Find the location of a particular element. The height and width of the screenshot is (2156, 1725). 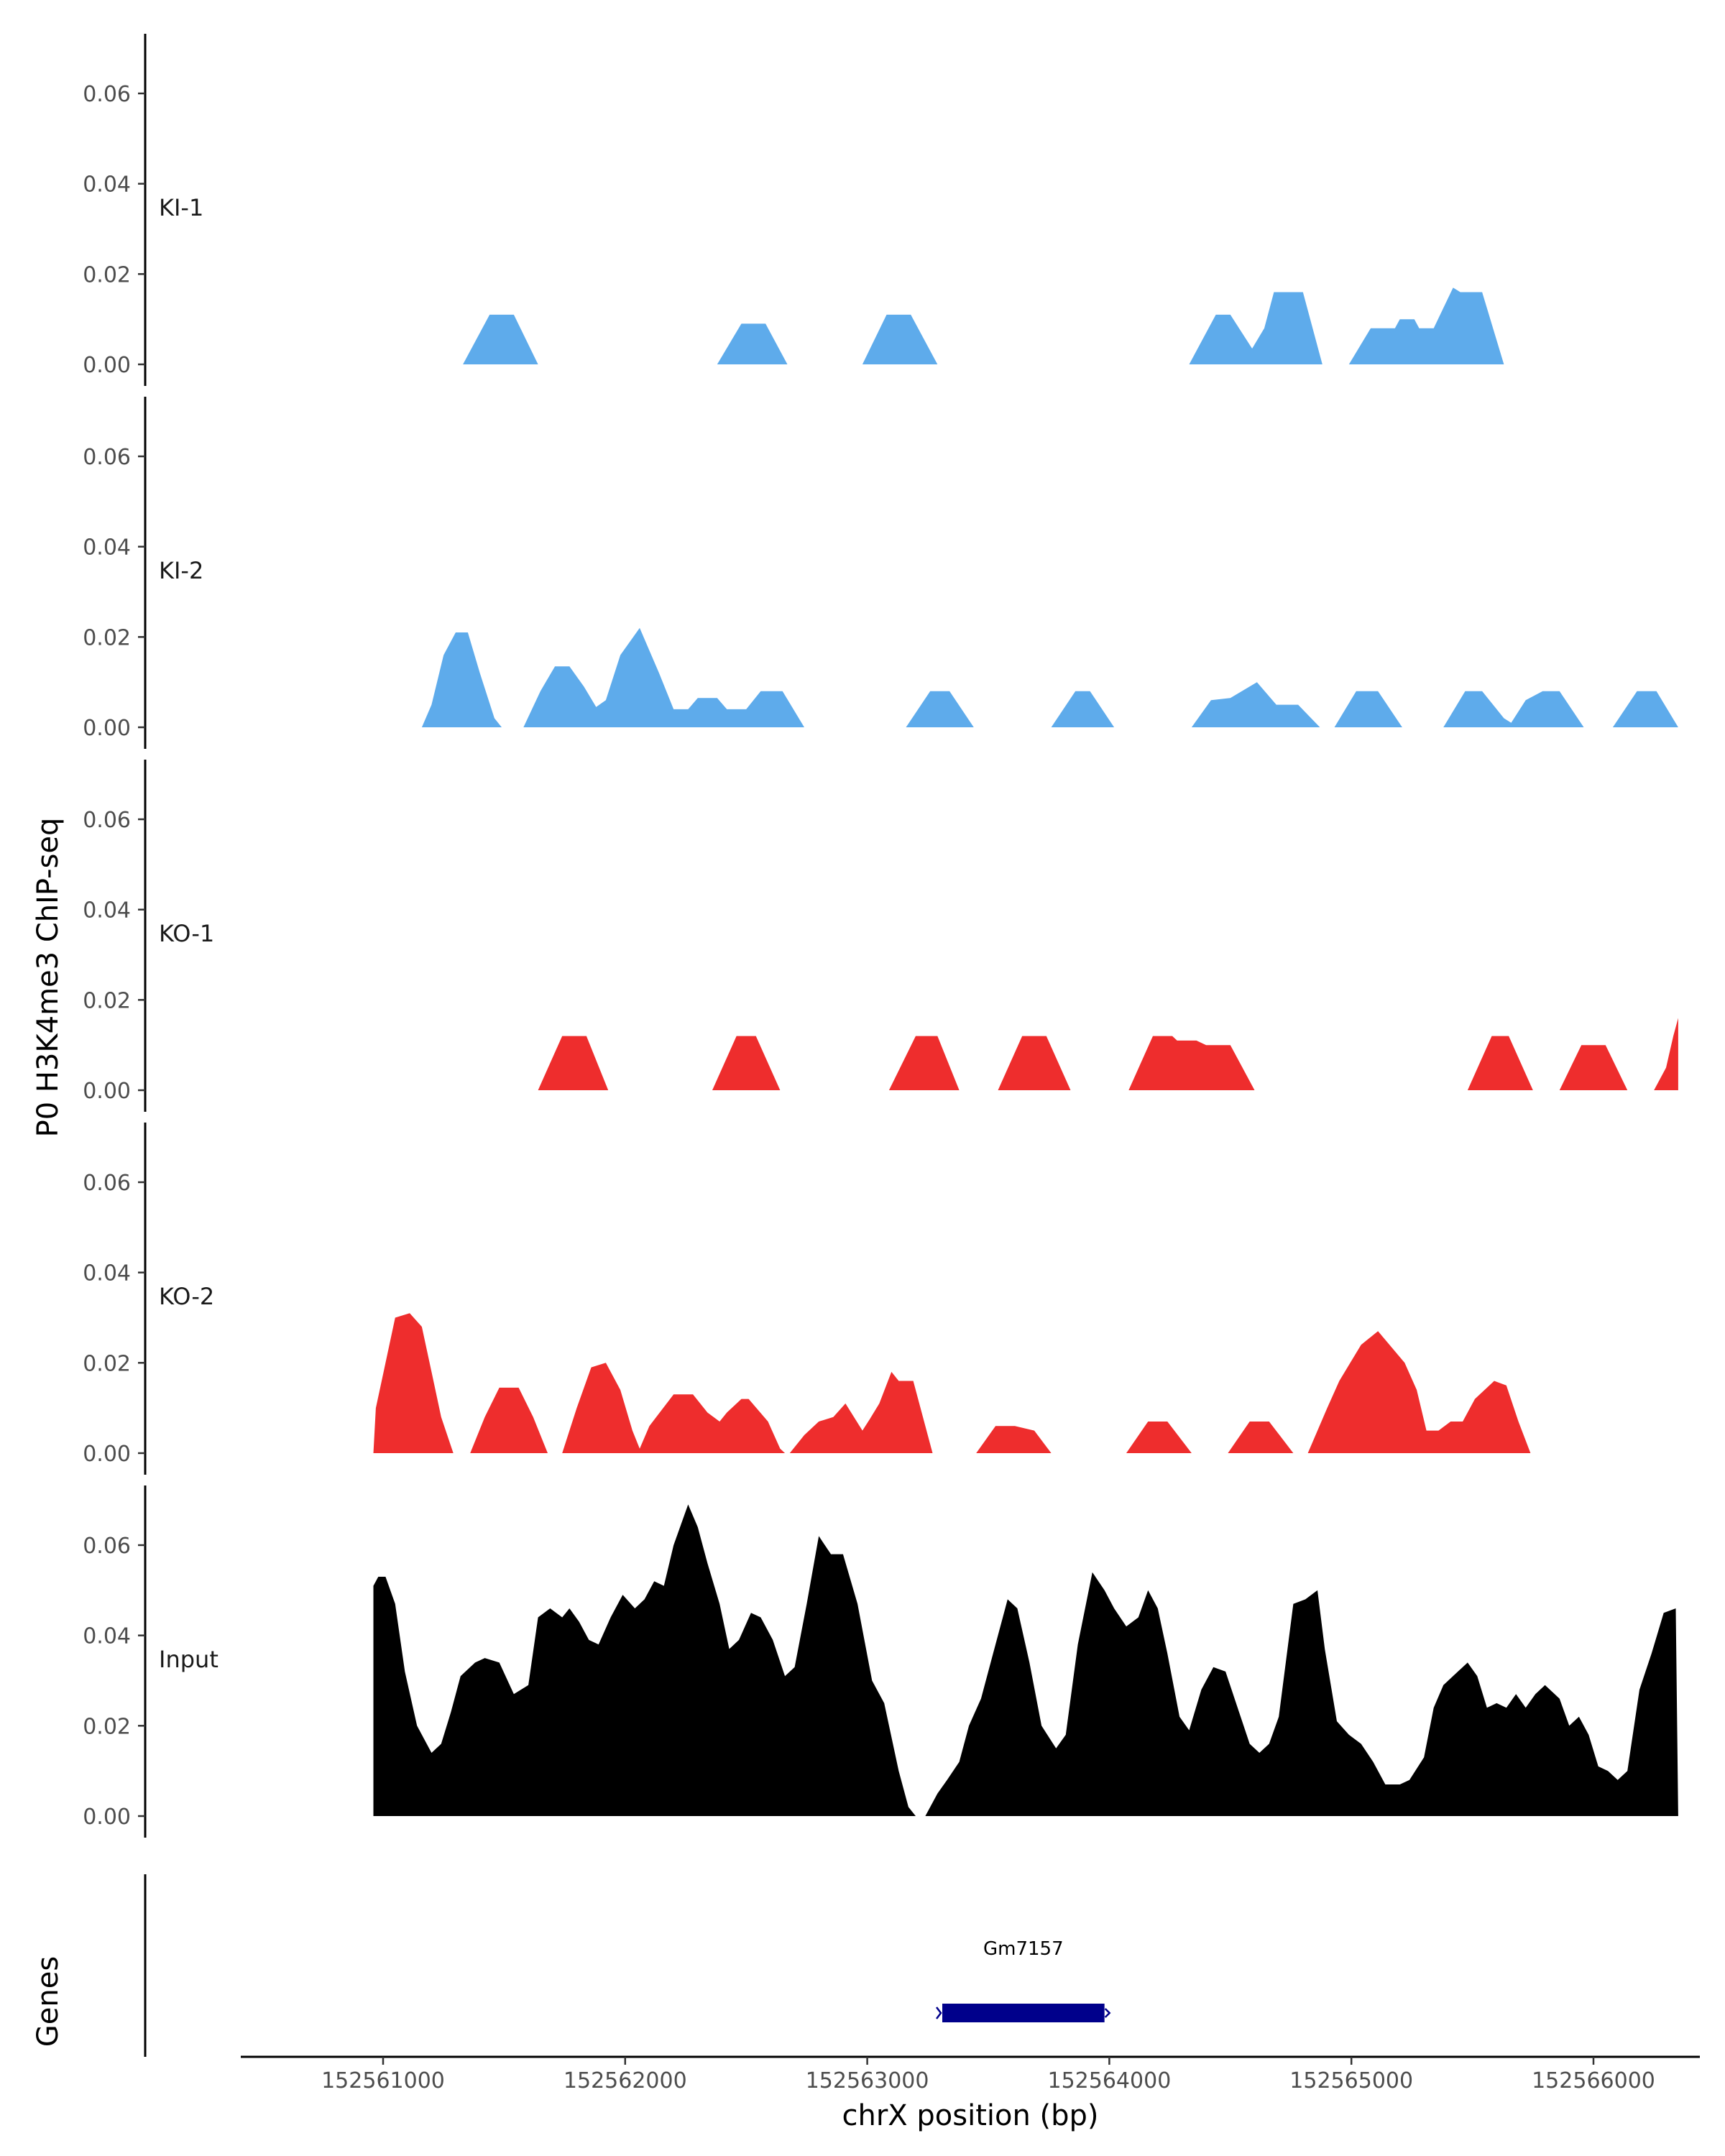

x-tick-label: 152565000 is located at coordinates (1351, 2080).